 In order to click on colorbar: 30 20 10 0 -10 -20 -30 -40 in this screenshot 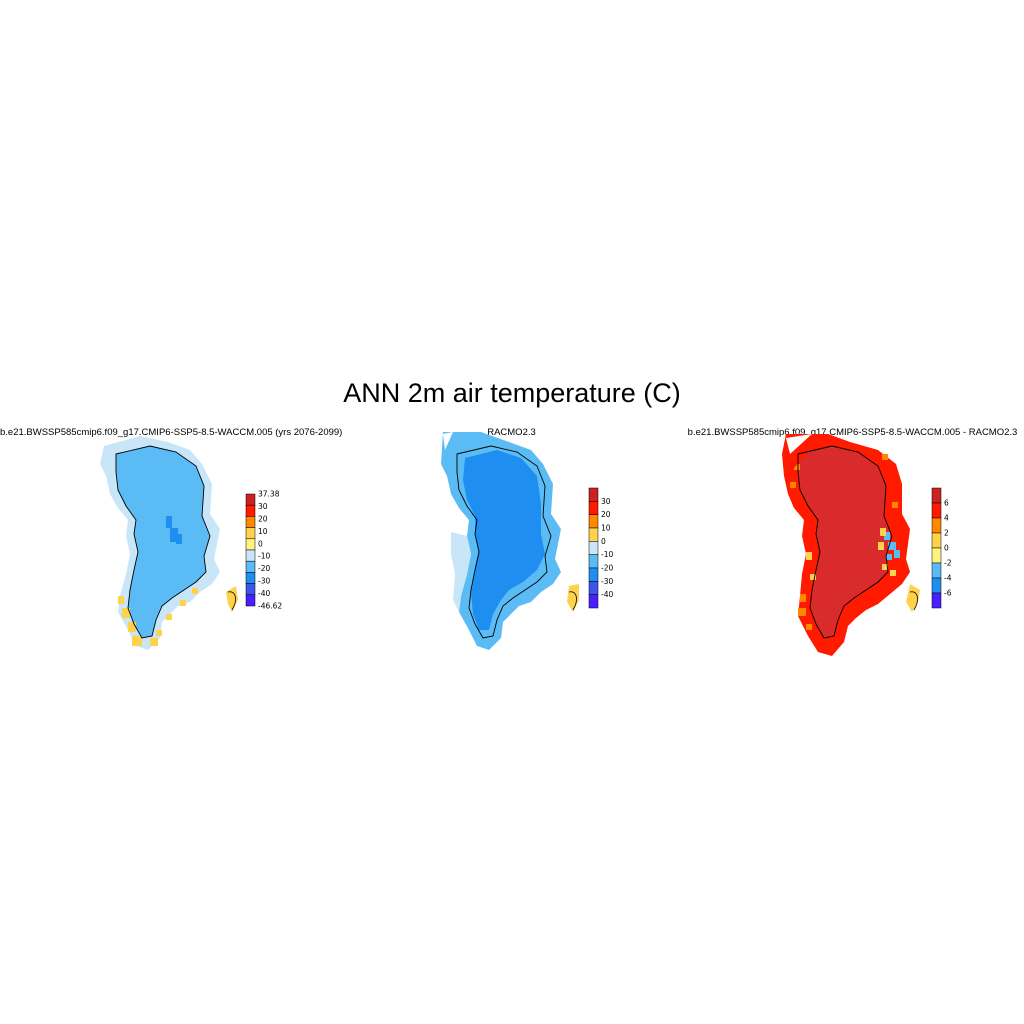, I will do `click(600, 548)`.